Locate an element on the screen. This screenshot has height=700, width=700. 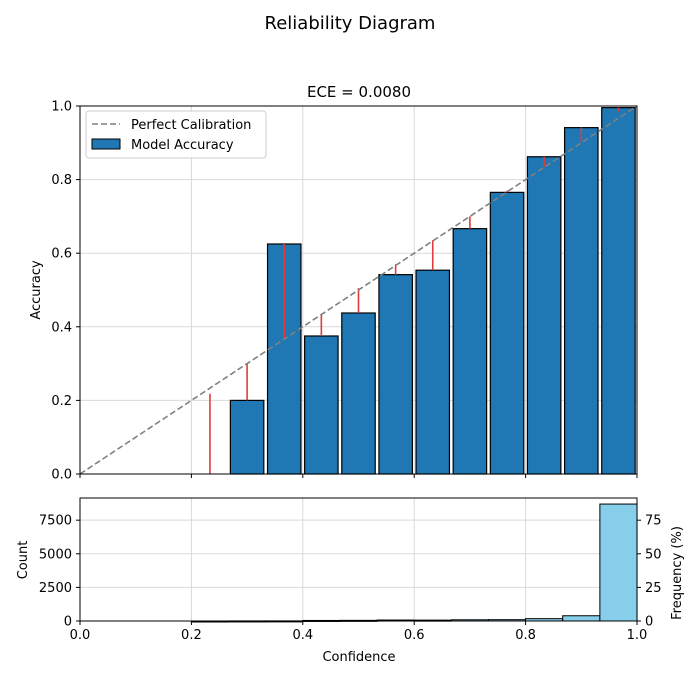
top-y-tick-label: 1.0 is located at coordinates (61, 107).